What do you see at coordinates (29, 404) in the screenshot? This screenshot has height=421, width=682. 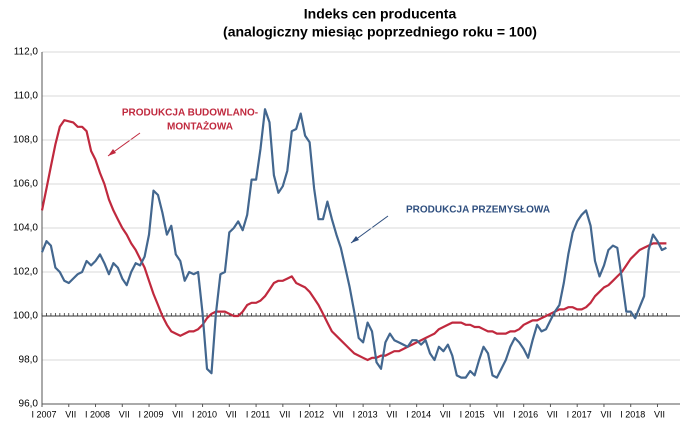 I see `y-tick-label: 96,0` at bounding box center [29, 404].